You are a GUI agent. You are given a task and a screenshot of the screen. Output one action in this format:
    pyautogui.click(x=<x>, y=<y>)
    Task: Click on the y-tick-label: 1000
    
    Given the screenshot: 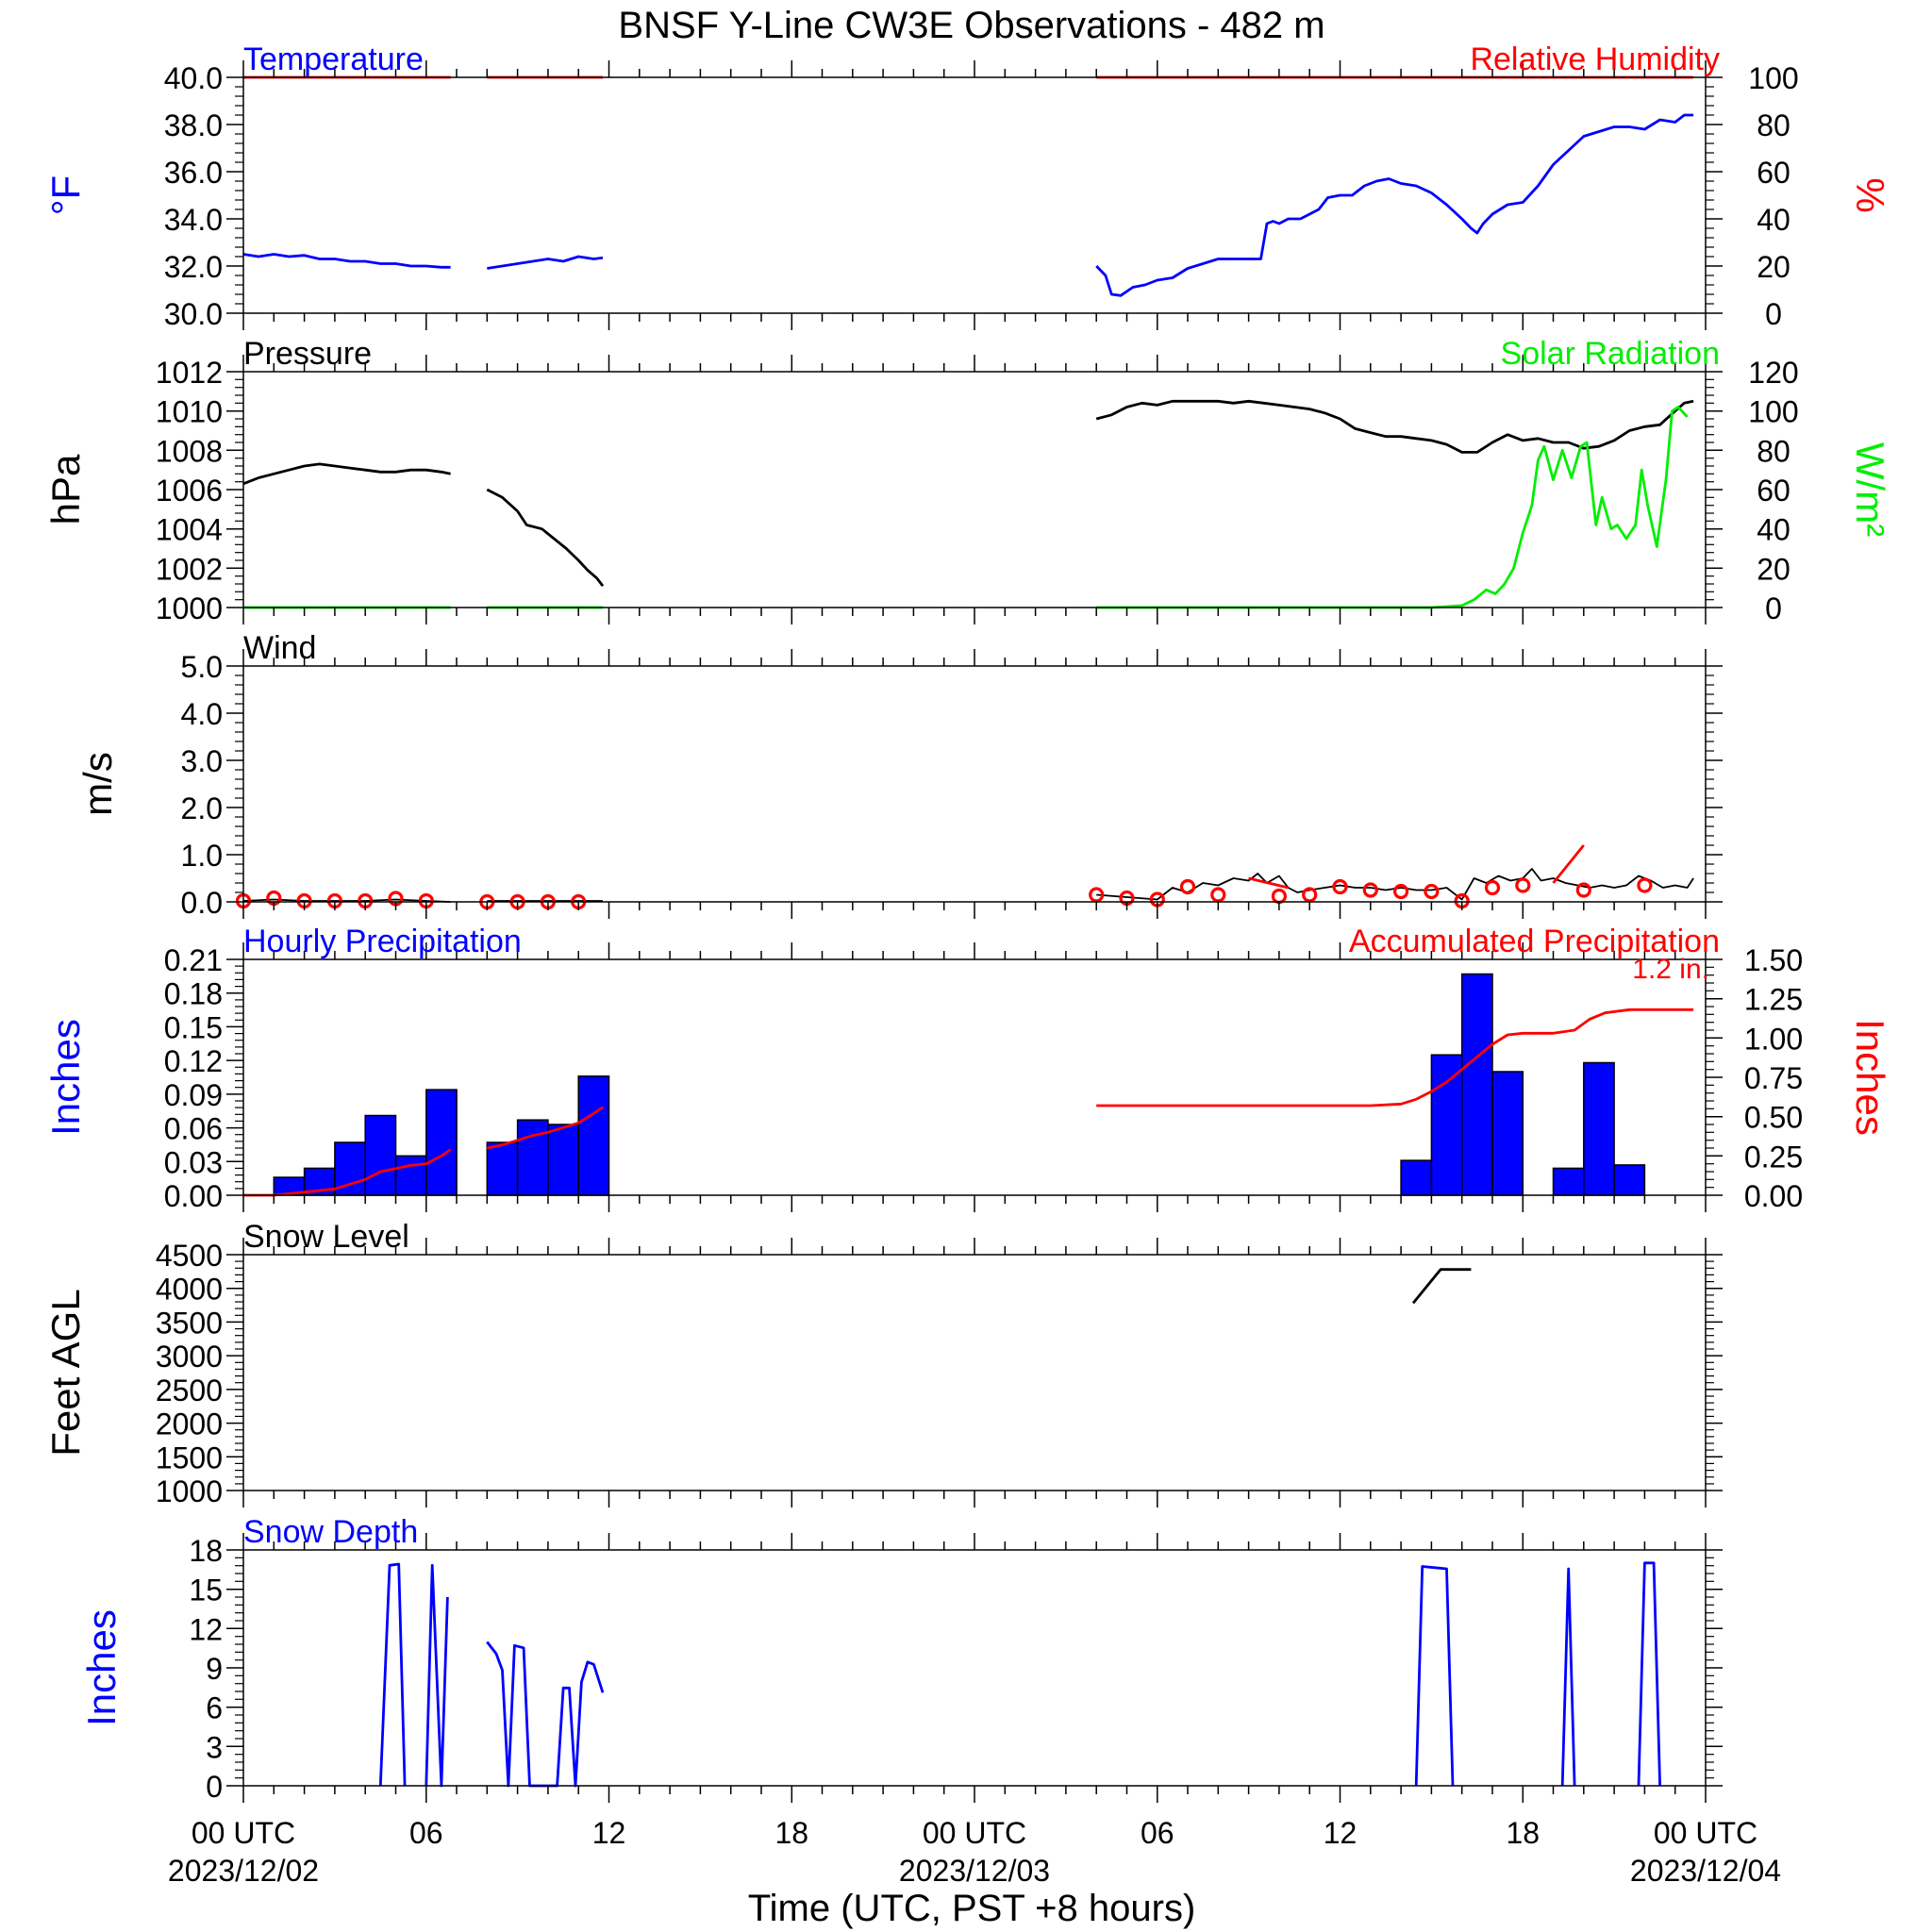 What is the action you would take?
    pyautogui.click(x=190, y=1491)
    